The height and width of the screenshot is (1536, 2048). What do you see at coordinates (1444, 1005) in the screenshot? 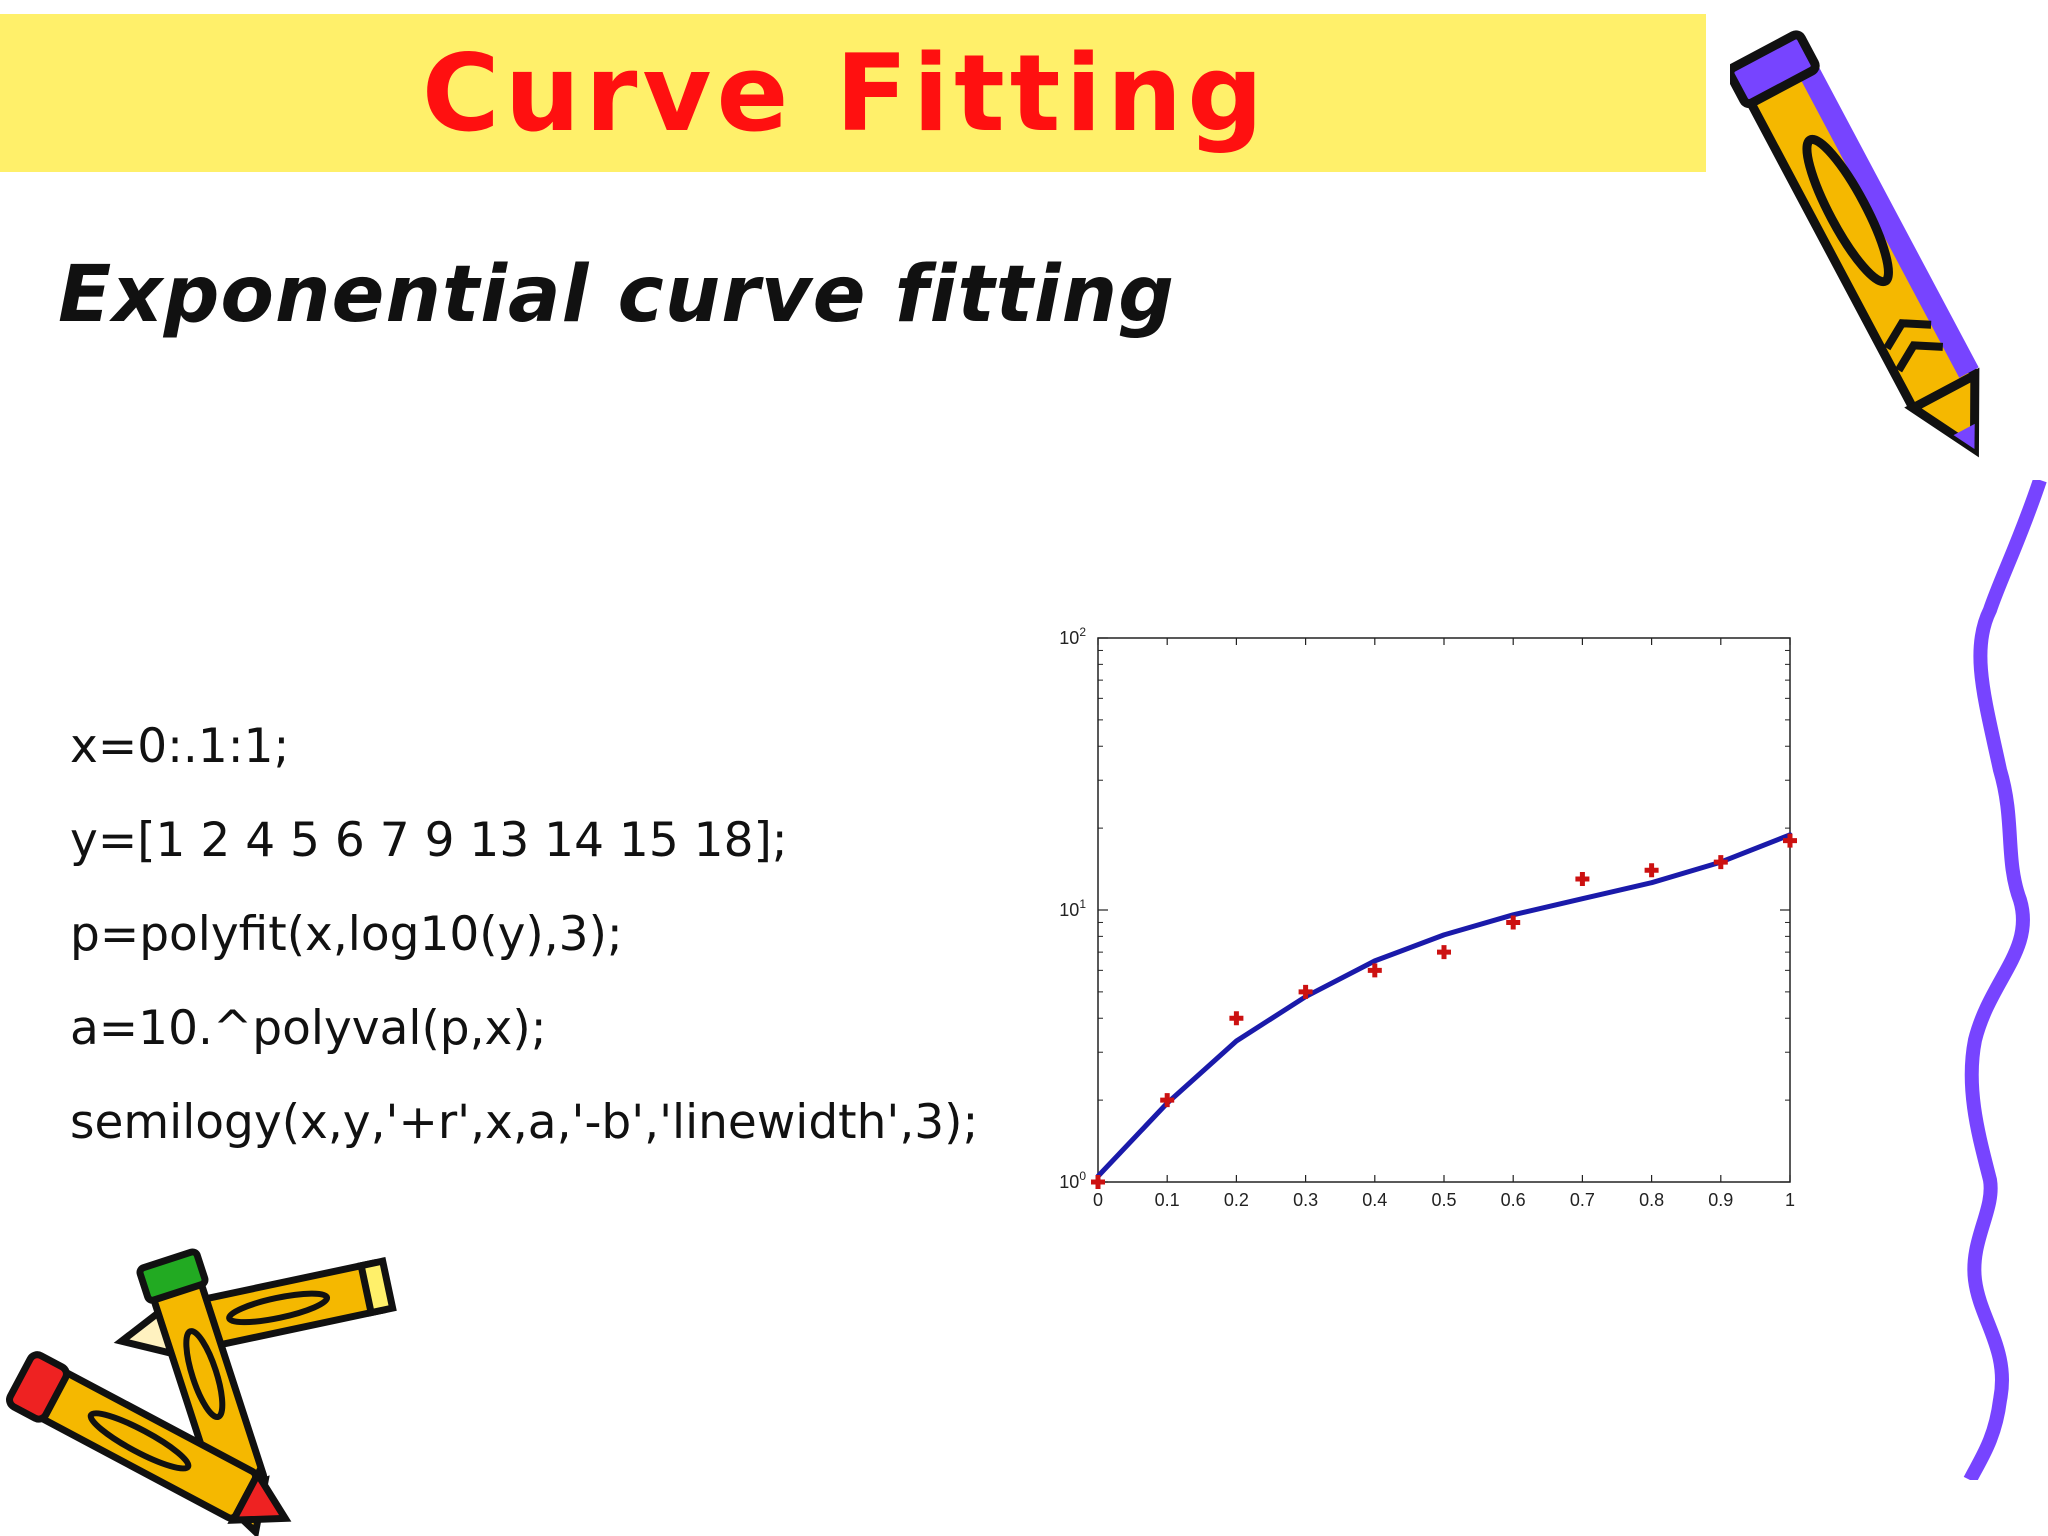
I see `fit-line` at bounding box center [1444, 1005].